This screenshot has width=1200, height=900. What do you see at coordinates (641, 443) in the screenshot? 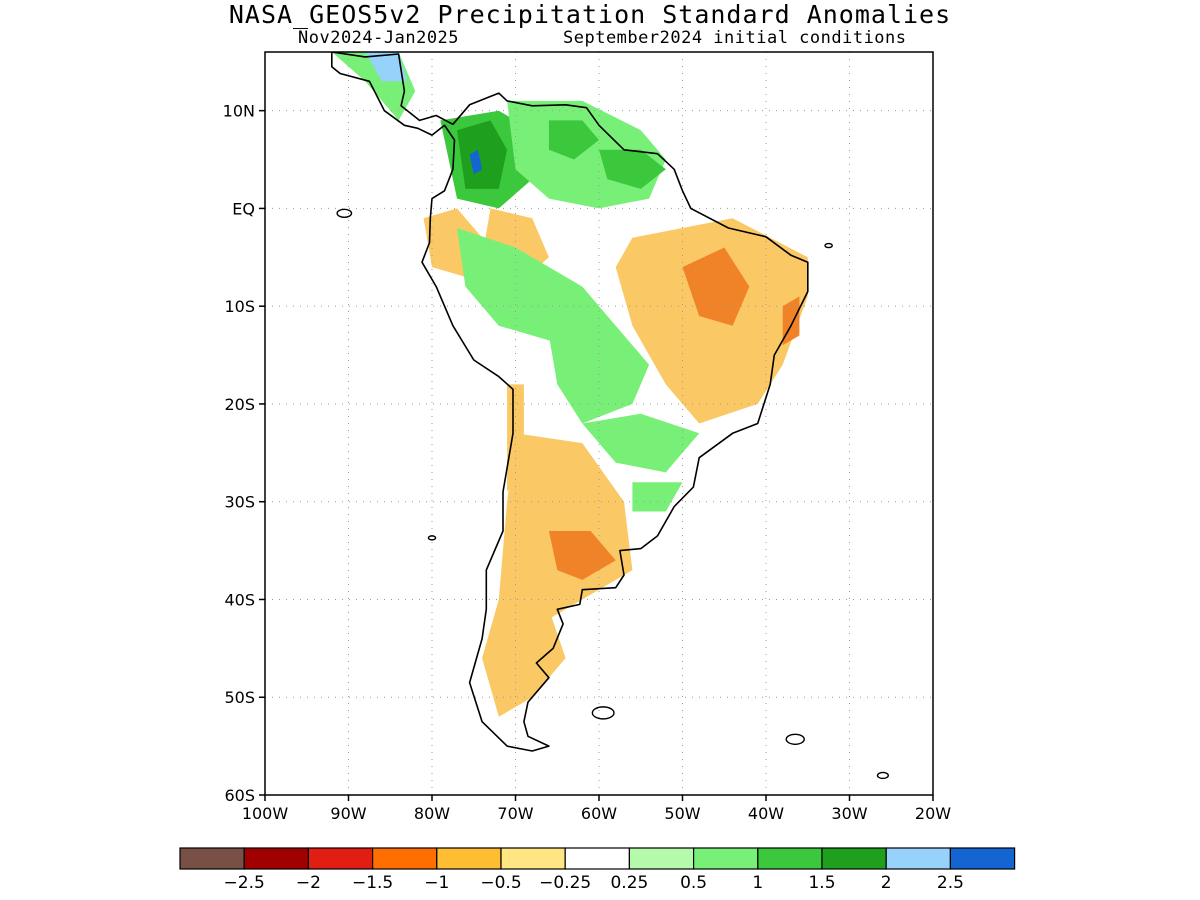
I see `anomaly-paraguay-wet` at bounding box center [641, 443].